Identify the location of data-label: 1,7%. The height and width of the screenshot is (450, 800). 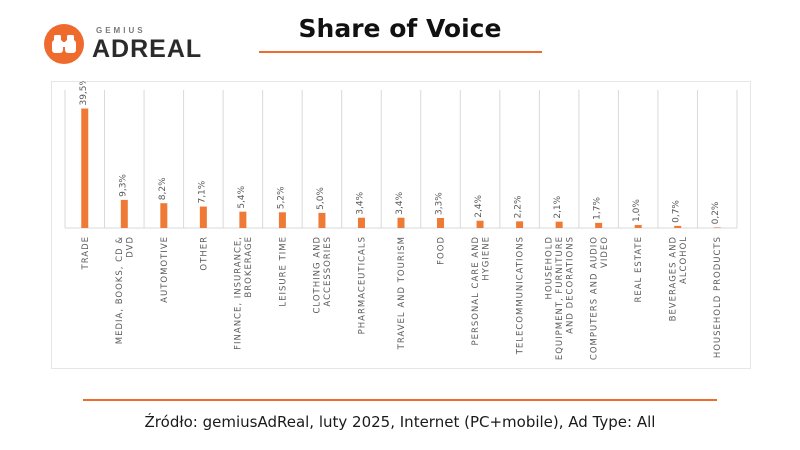
(598, 208).